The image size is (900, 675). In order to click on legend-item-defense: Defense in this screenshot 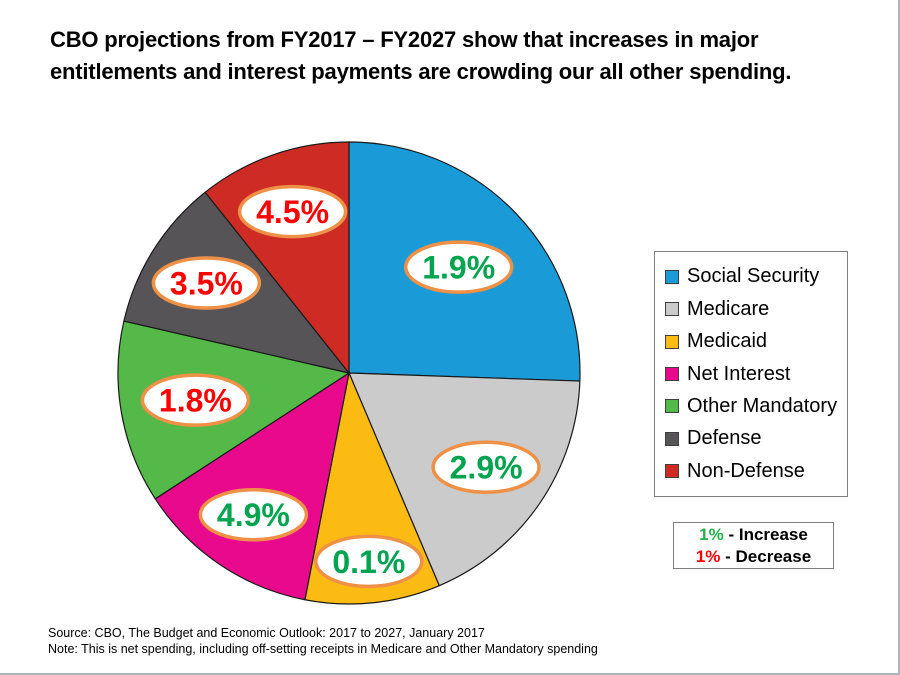, I will do `click(756, 438)`.